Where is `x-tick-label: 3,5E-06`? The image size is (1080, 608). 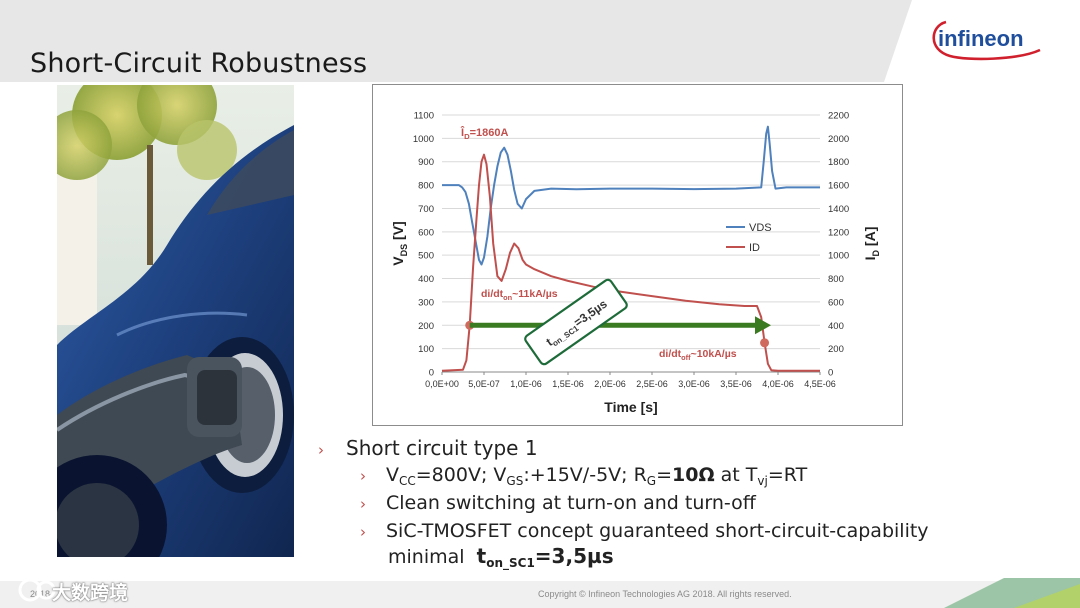 x-tick-label: 3,5E-06 is located at coordinates (736, 384).